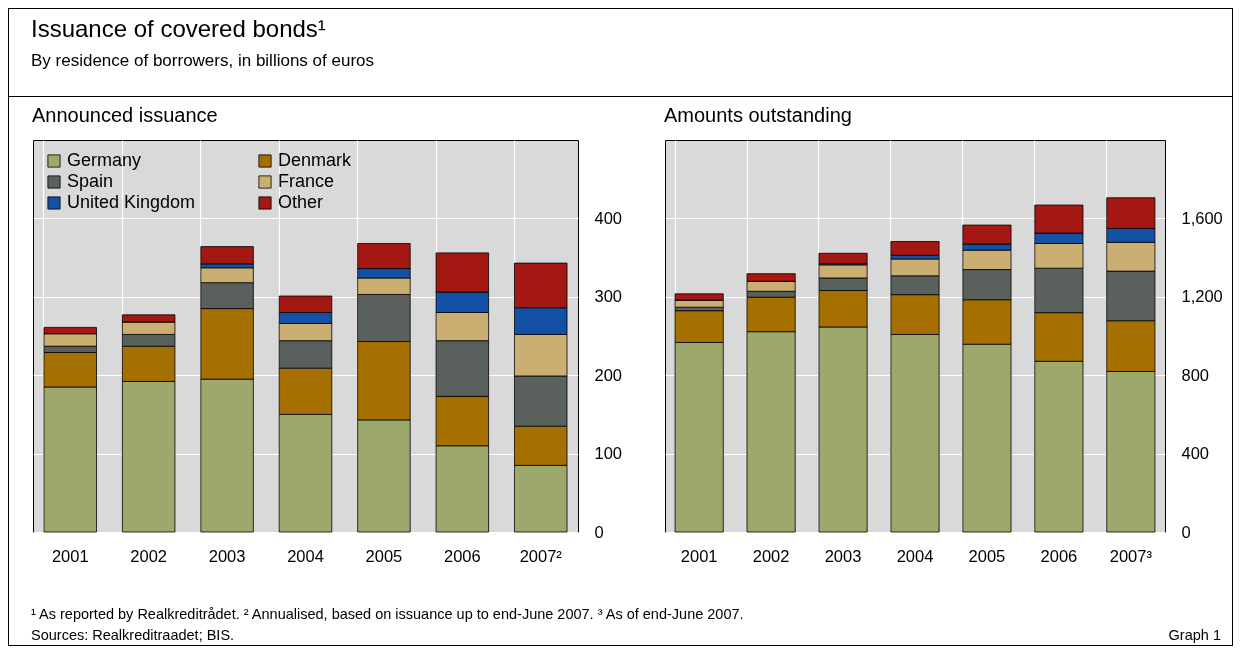 This screenshot has width=1241, height=653. Describe the element at coordinates (1195, 374) in the screenshot. I see `y-tick-label: 800` at that location.